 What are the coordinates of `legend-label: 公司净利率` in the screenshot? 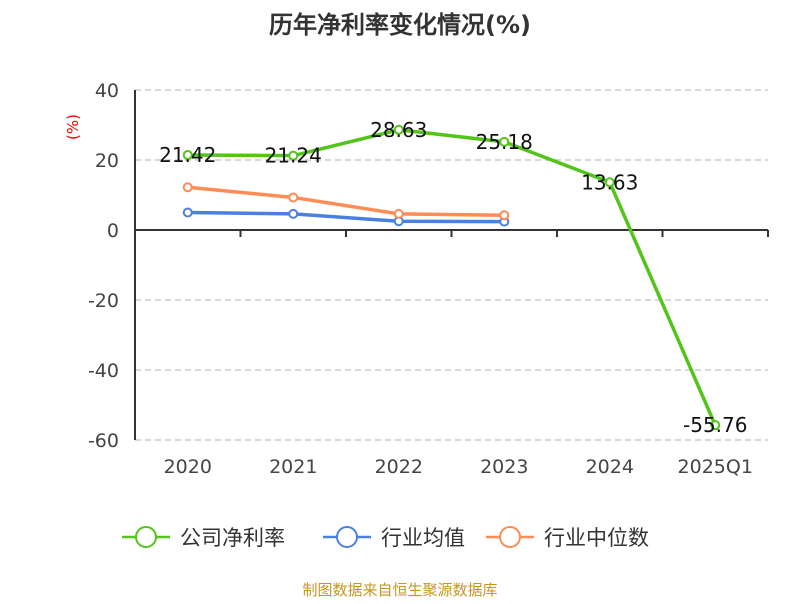 It's located at (232, 538).